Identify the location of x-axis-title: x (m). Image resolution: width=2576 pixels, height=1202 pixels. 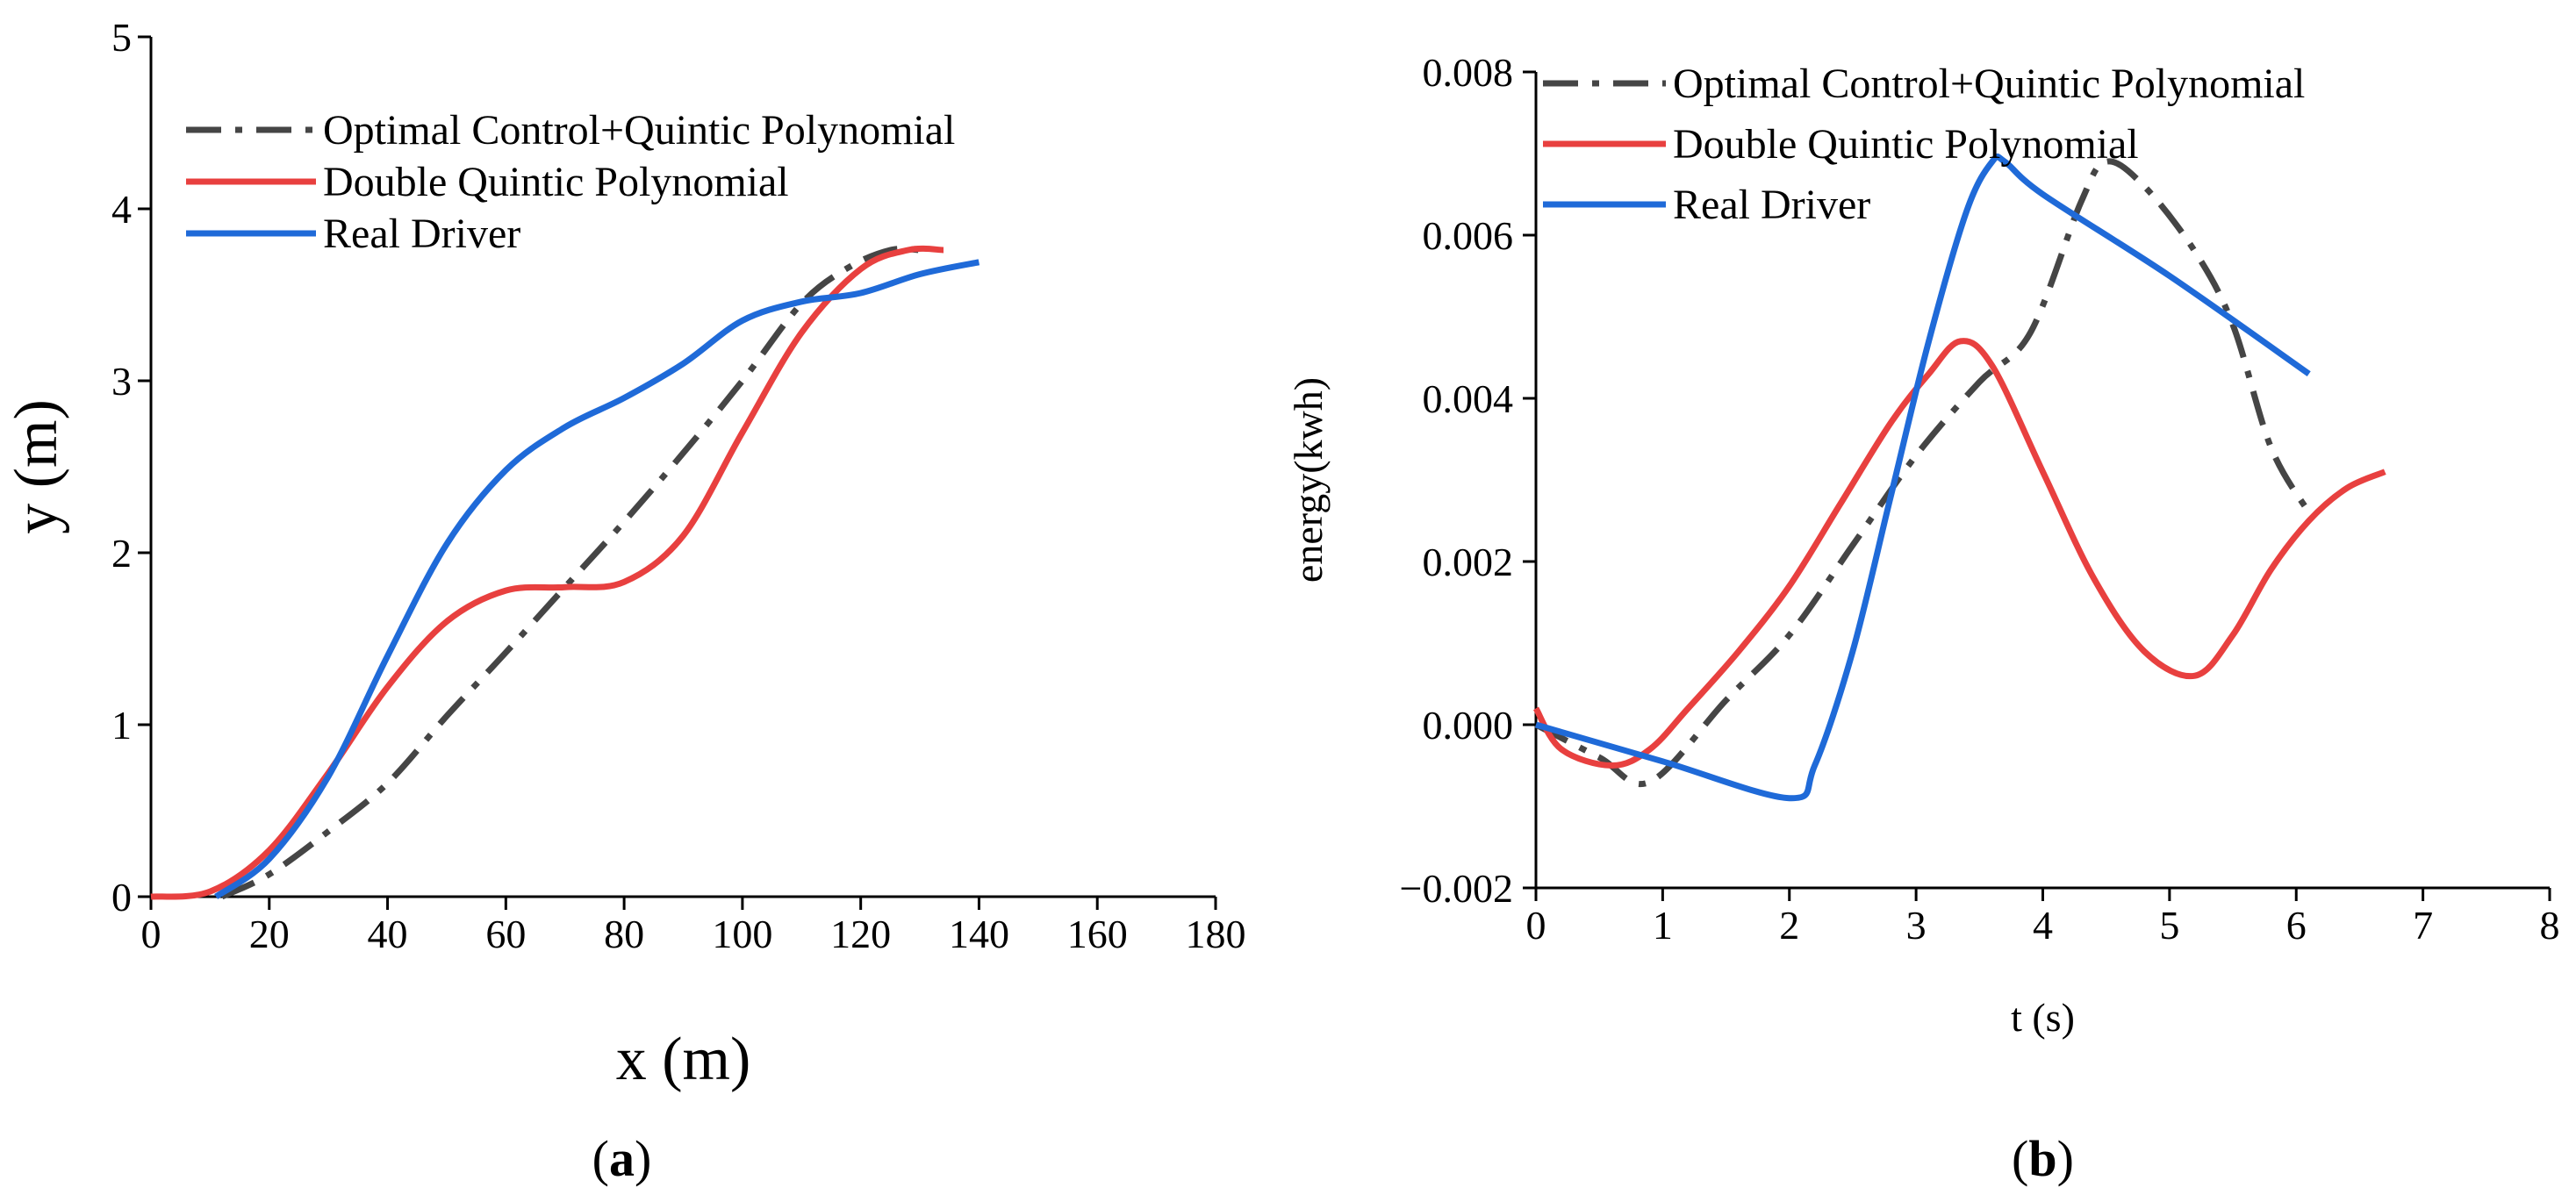
(684, 1059).